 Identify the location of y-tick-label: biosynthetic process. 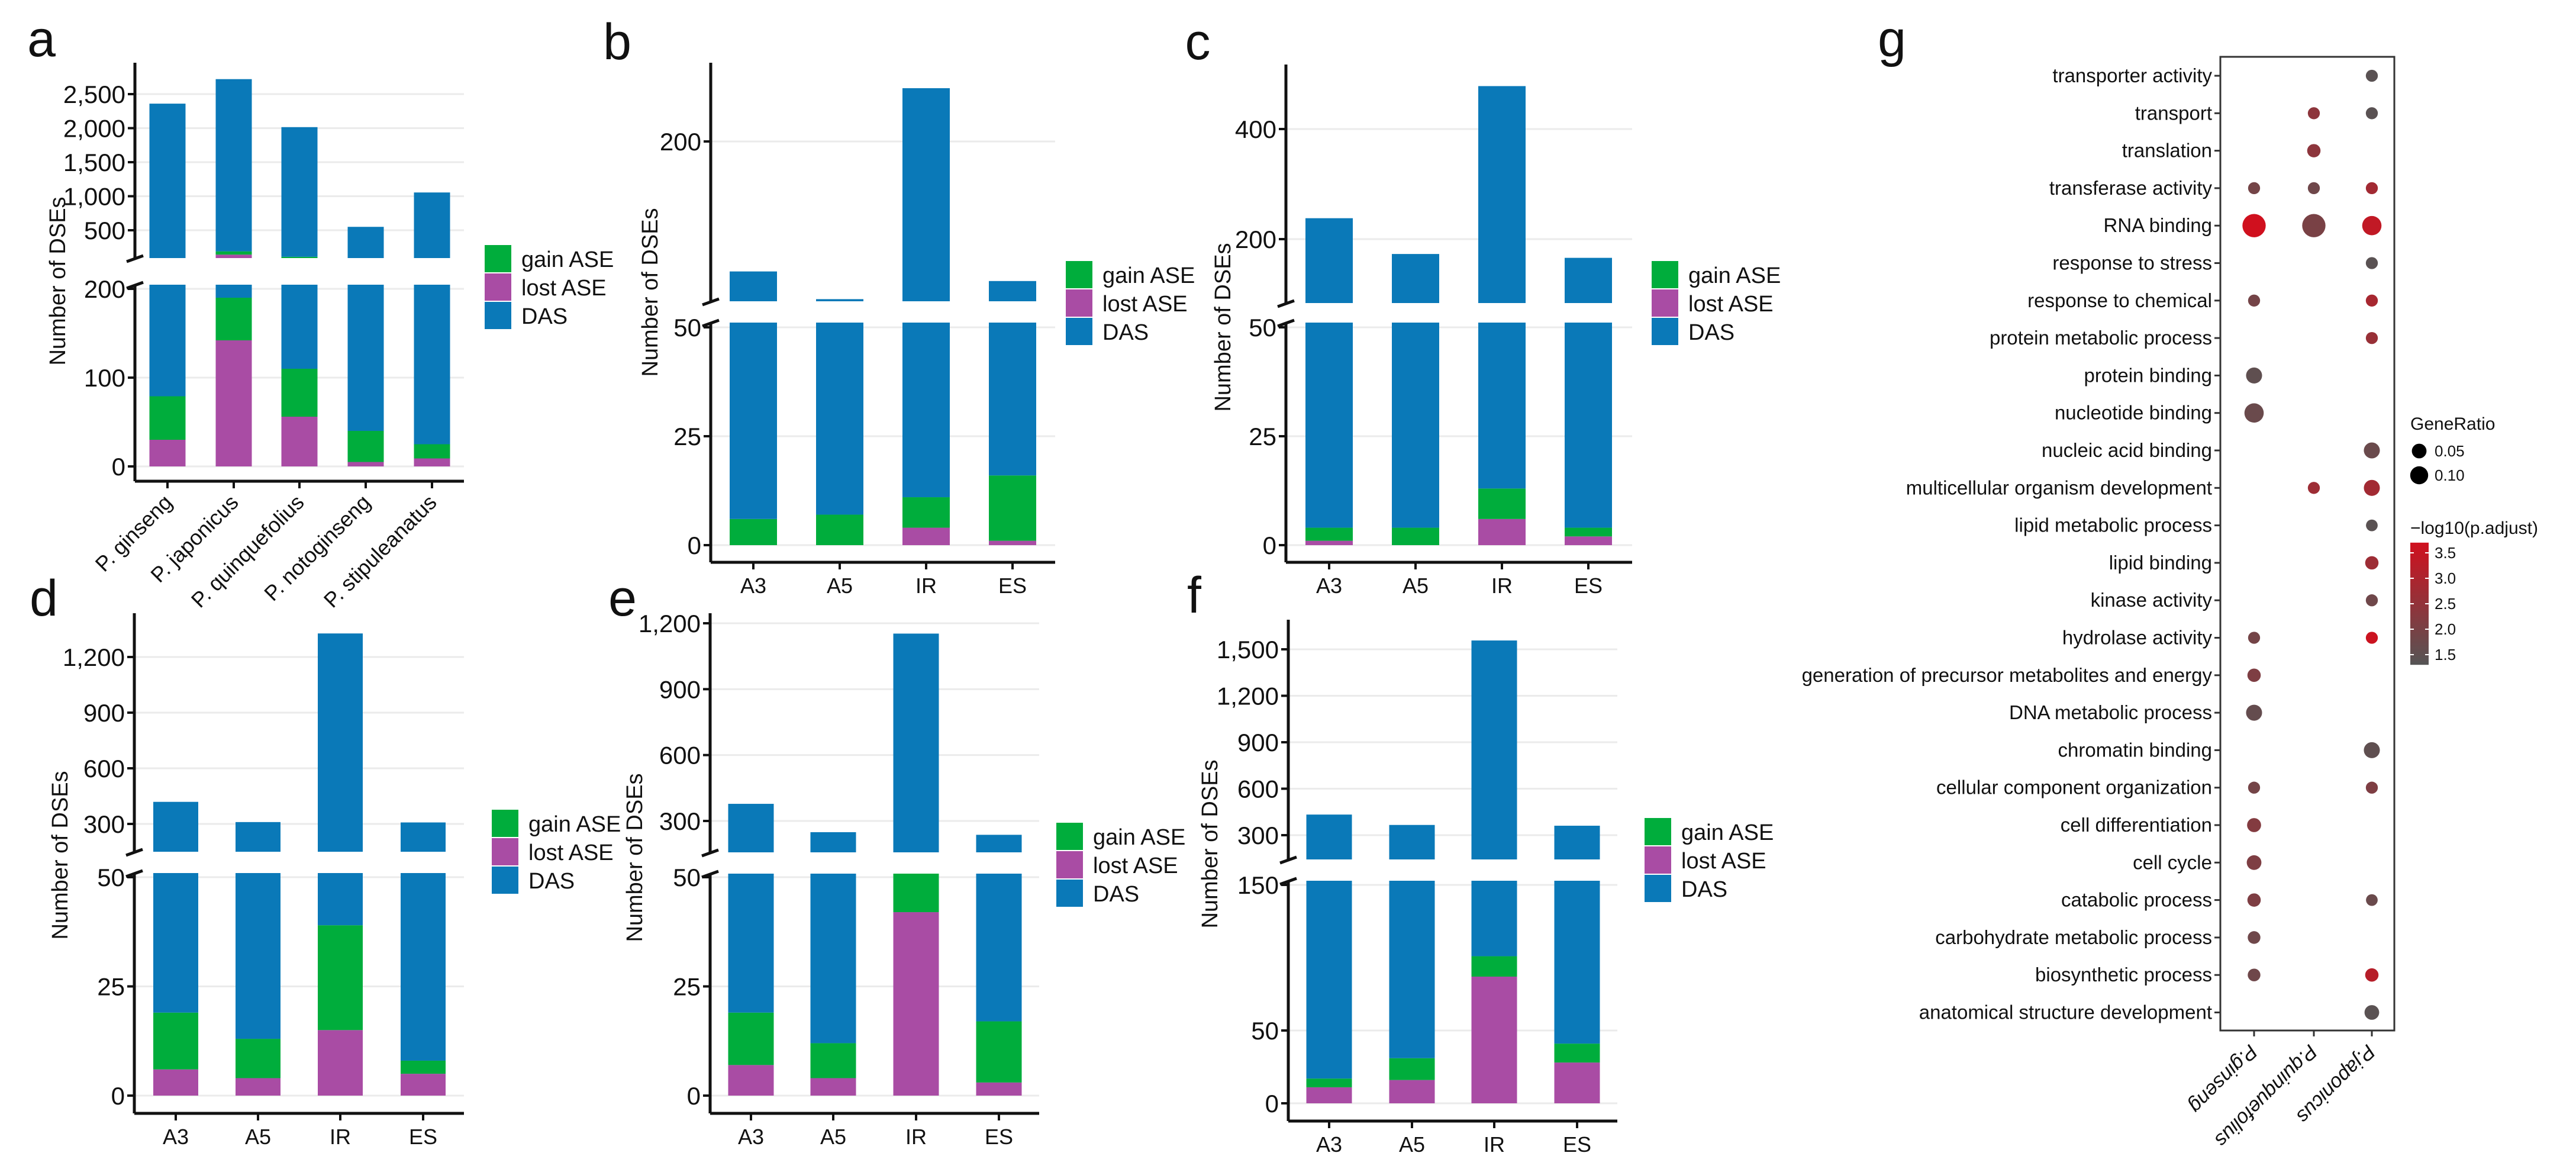
(2123, 975).